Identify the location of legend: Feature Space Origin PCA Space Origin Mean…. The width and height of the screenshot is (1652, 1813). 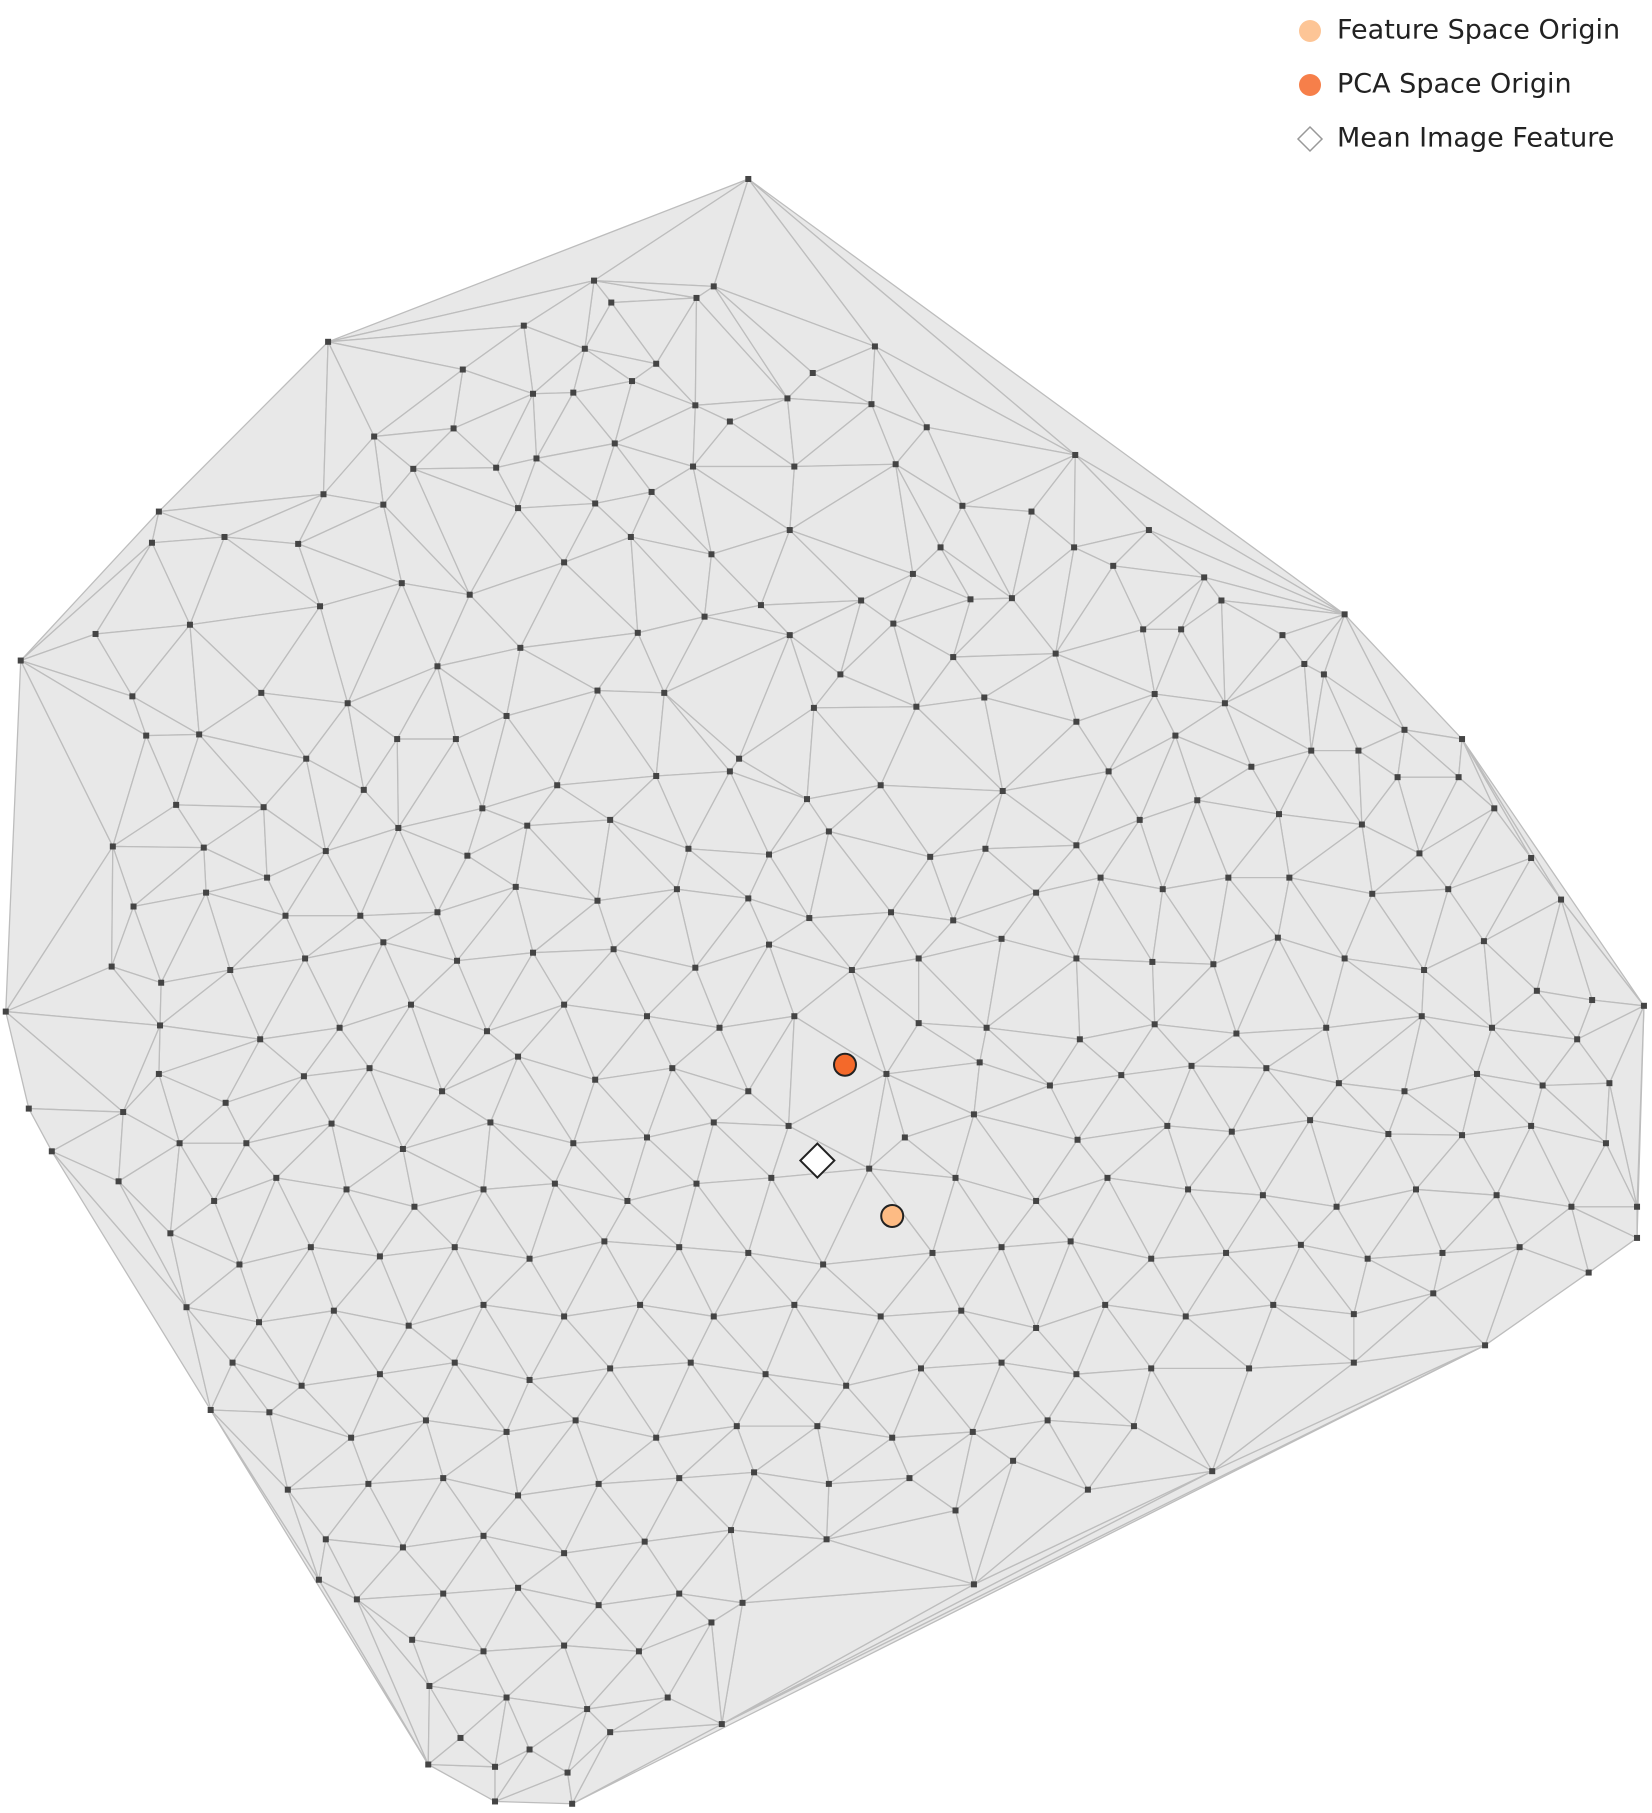
(1458, 84).